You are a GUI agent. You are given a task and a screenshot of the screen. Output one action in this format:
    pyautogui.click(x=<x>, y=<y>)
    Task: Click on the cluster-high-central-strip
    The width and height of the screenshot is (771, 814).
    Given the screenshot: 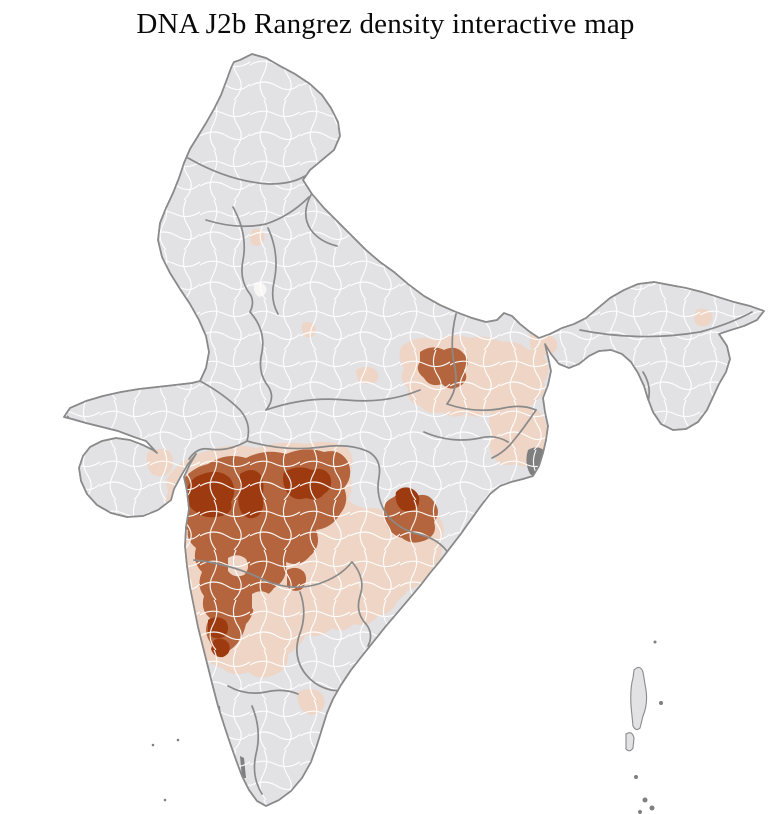 What is the action you would take?
    pyautogui.click(x=251, y=494)
    